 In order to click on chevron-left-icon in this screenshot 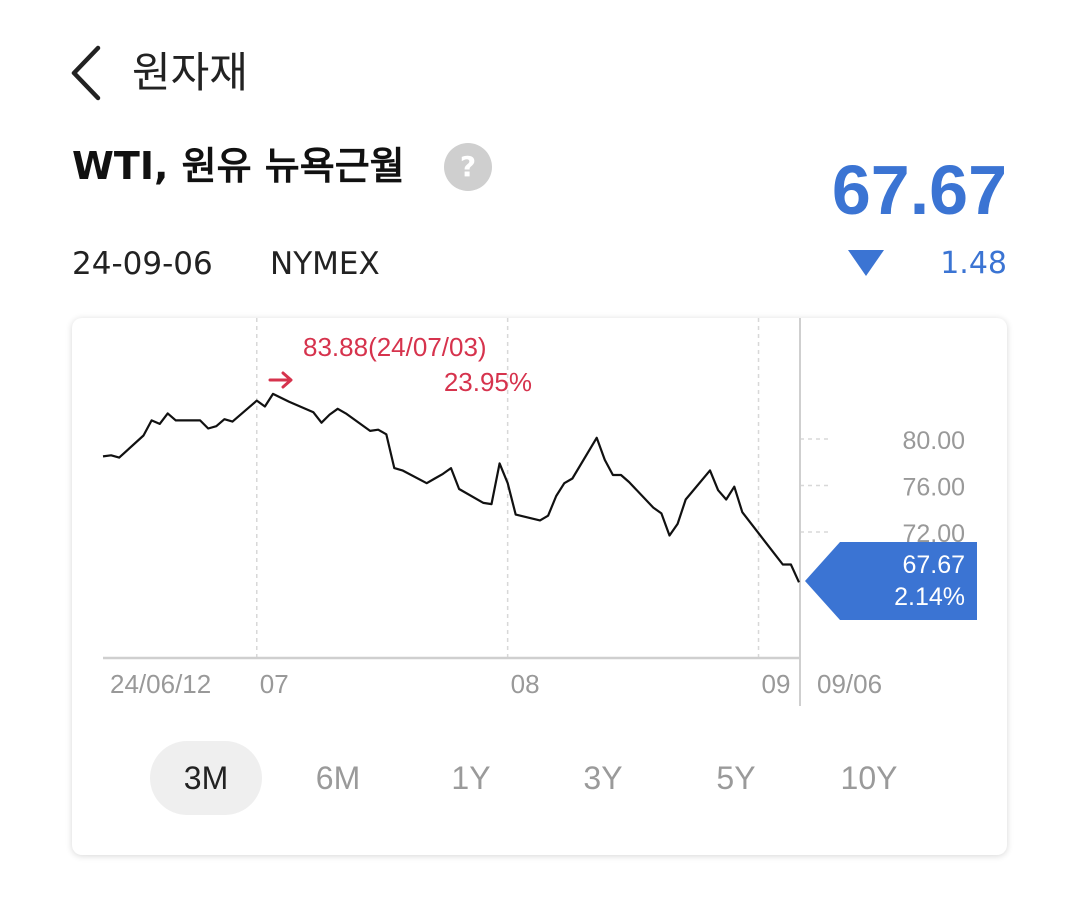, I will do `click(86, 73)`.